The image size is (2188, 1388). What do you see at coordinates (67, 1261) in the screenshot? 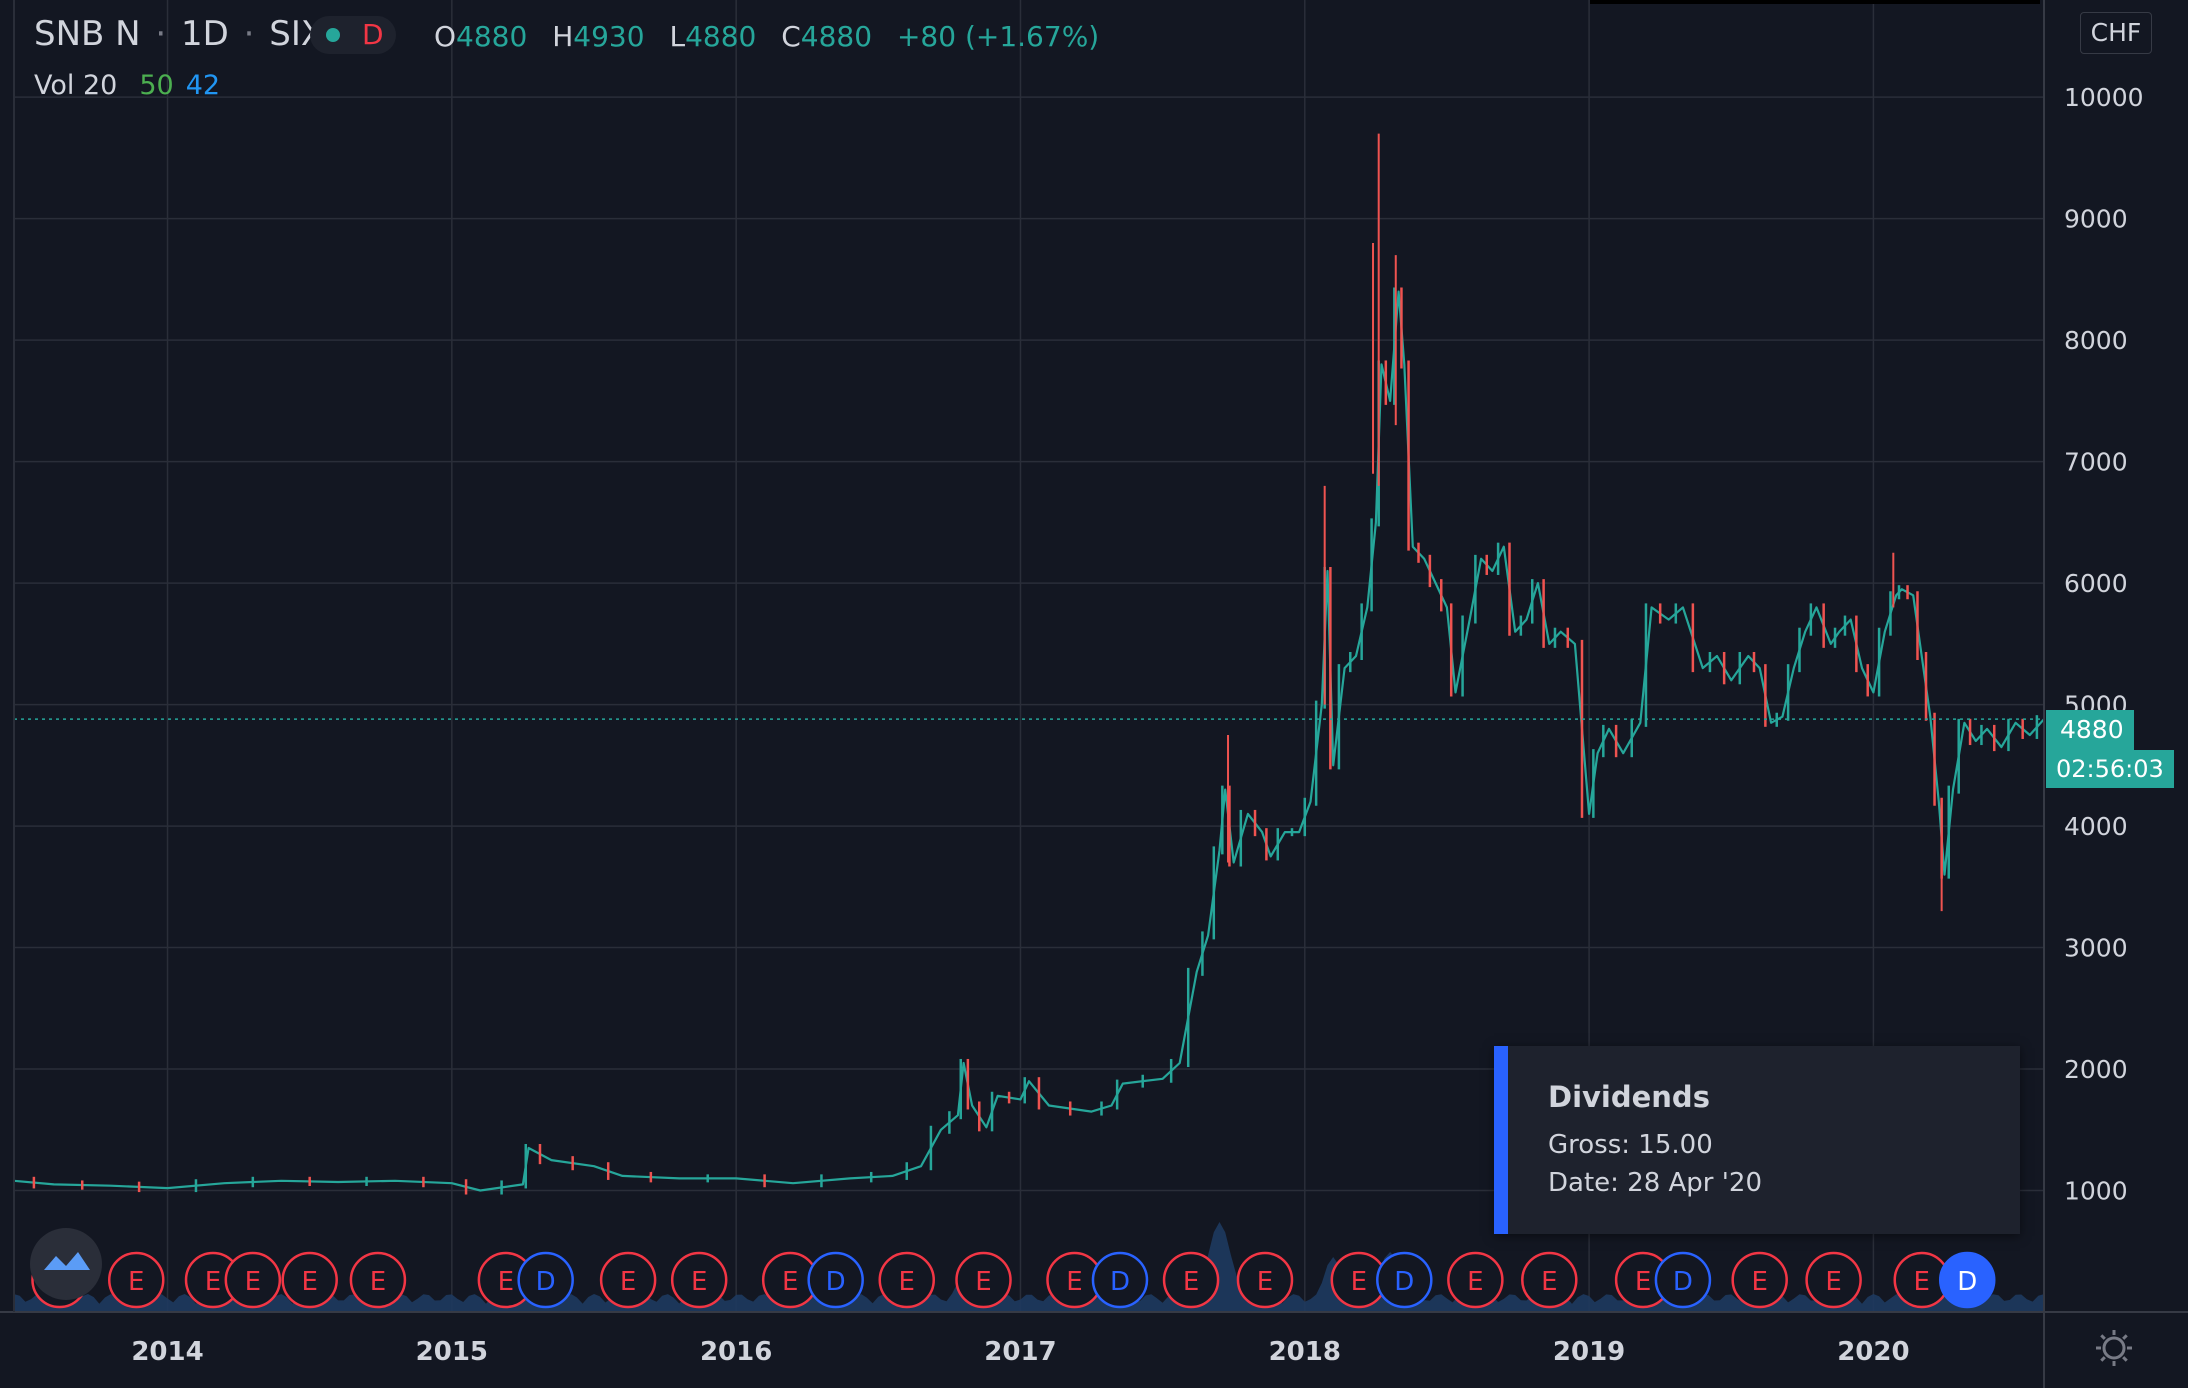
I see `logo-shape` at bounding box center [67, 1261].